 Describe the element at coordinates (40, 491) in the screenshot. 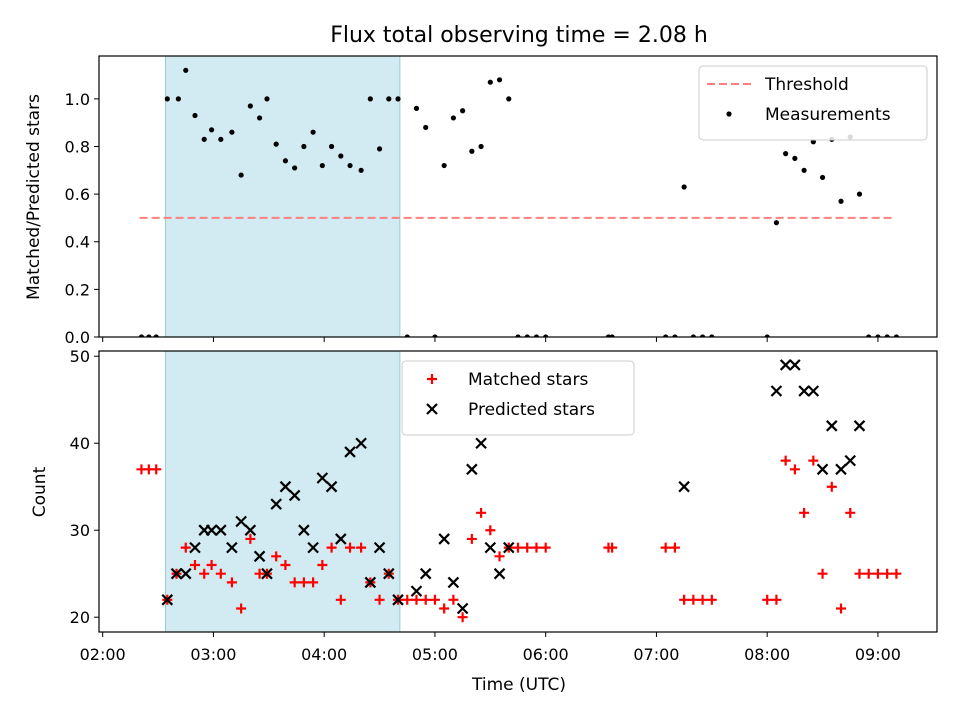

I see `bottom-panel-y-axis-label: Count` at that location.